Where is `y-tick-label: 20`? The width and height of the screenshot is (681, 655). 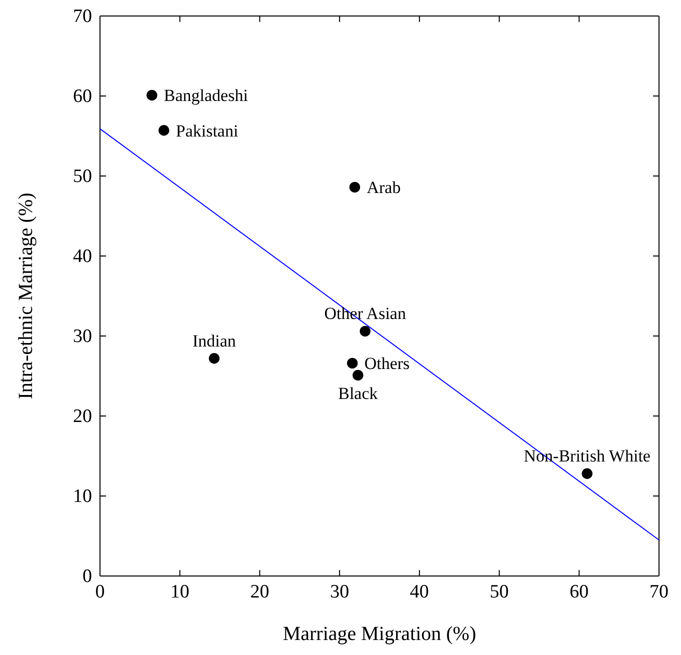
y-tick-label: 20 is located at coordinates (82, 417).